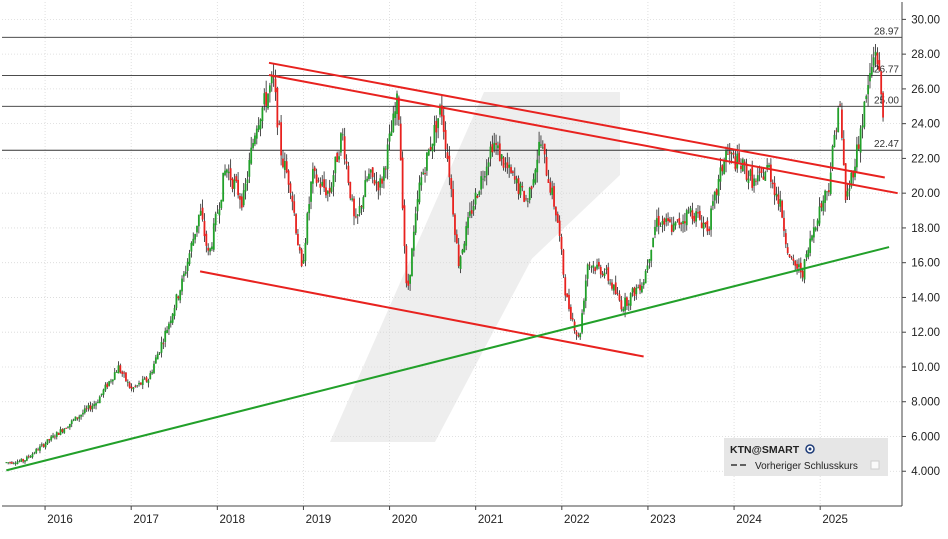 Image resolution: width=948 pixels, height=539 pixels. What do you see at coordinates (810, 449) in the screenshot?
I see `ticker-settings-icon` at bounding box center [810, 449].